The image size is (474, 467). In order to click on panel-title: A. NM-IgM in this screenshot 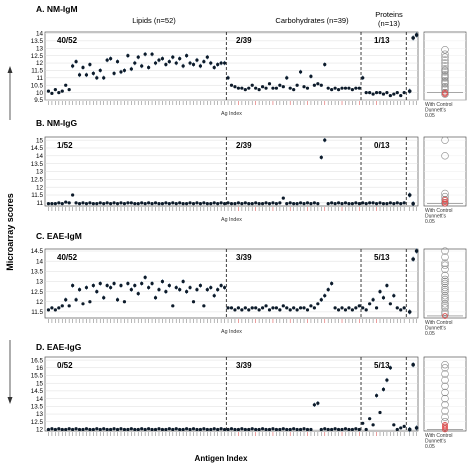, I will do `click(57, 9)`.